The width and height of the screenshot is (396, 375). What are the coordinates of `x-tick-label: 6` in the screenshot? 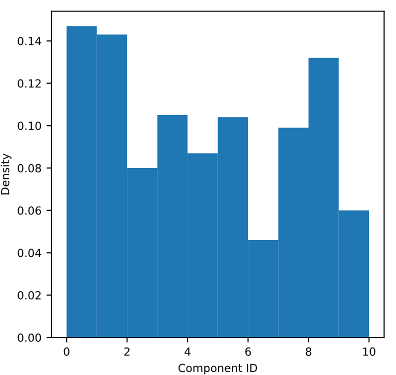 It's located at (248, 351).